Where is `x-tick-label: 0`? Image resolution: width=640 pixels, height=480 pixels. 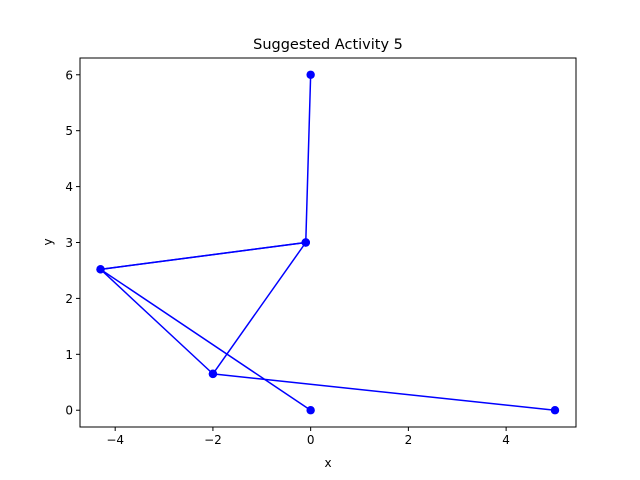 x-tick-label: 0 is located at coordinates (311, 440).